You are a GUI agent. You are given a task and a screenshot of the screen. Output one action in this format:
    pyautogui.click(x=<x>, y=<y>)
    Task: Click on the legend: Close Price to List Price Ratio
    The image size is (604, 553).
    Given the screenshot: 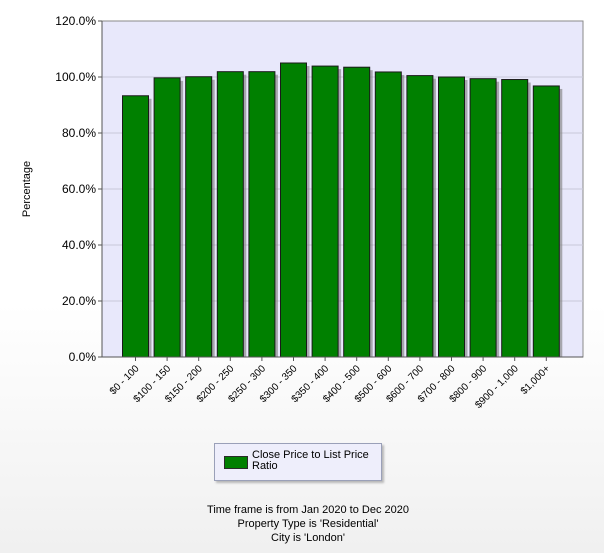 What is the action you would take?
    pyautogui.click(x=298, y=462)
    